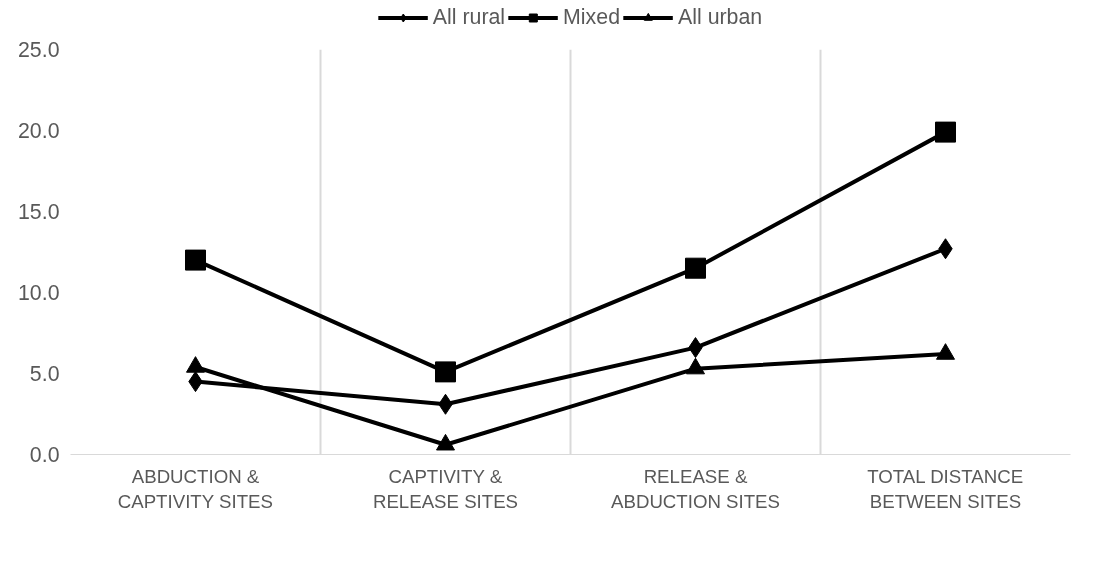 This screenshot has width=1101, height=567. Describe the element at coordinates (44, 374) in the screenshot. I see `y-tick-label: 5.0` at that location.